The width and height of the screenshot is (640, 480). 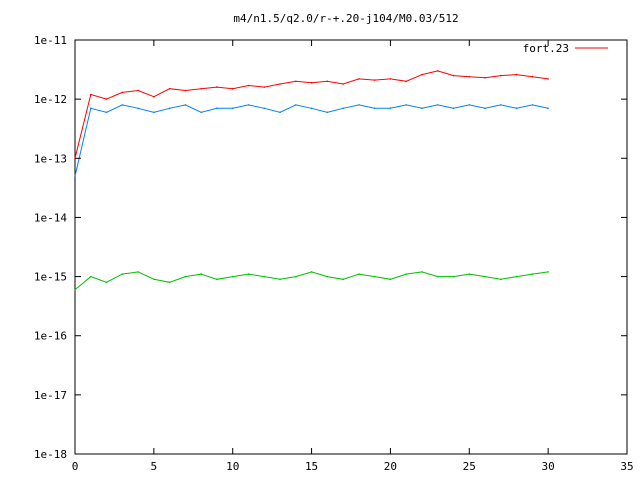 What do you see at coordinates (50, 395) in the screenshot?
I see `y-tick-label: 1e-17` at bounding box center [50, 395].